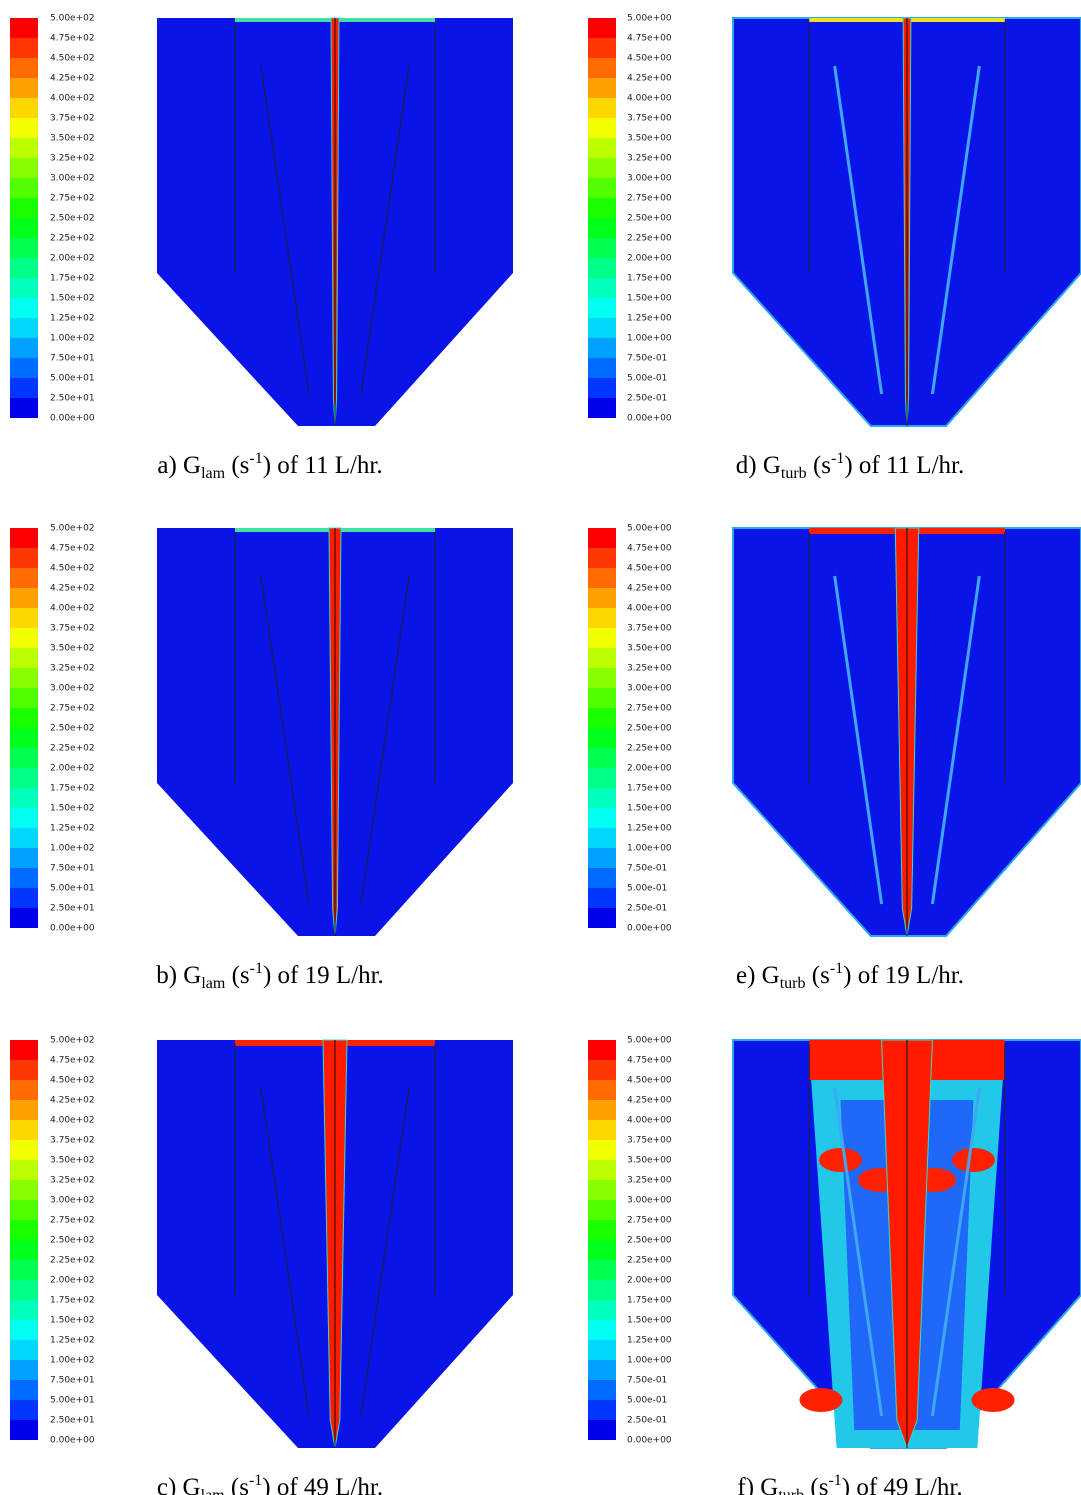 Image resolution: width=1081 pixels, height=1495 pixels. What do you see at coordinates (72, 299) in the screenshot?
I see `colorbar-label: 1.50e+02` at bounding box center [72, 299].